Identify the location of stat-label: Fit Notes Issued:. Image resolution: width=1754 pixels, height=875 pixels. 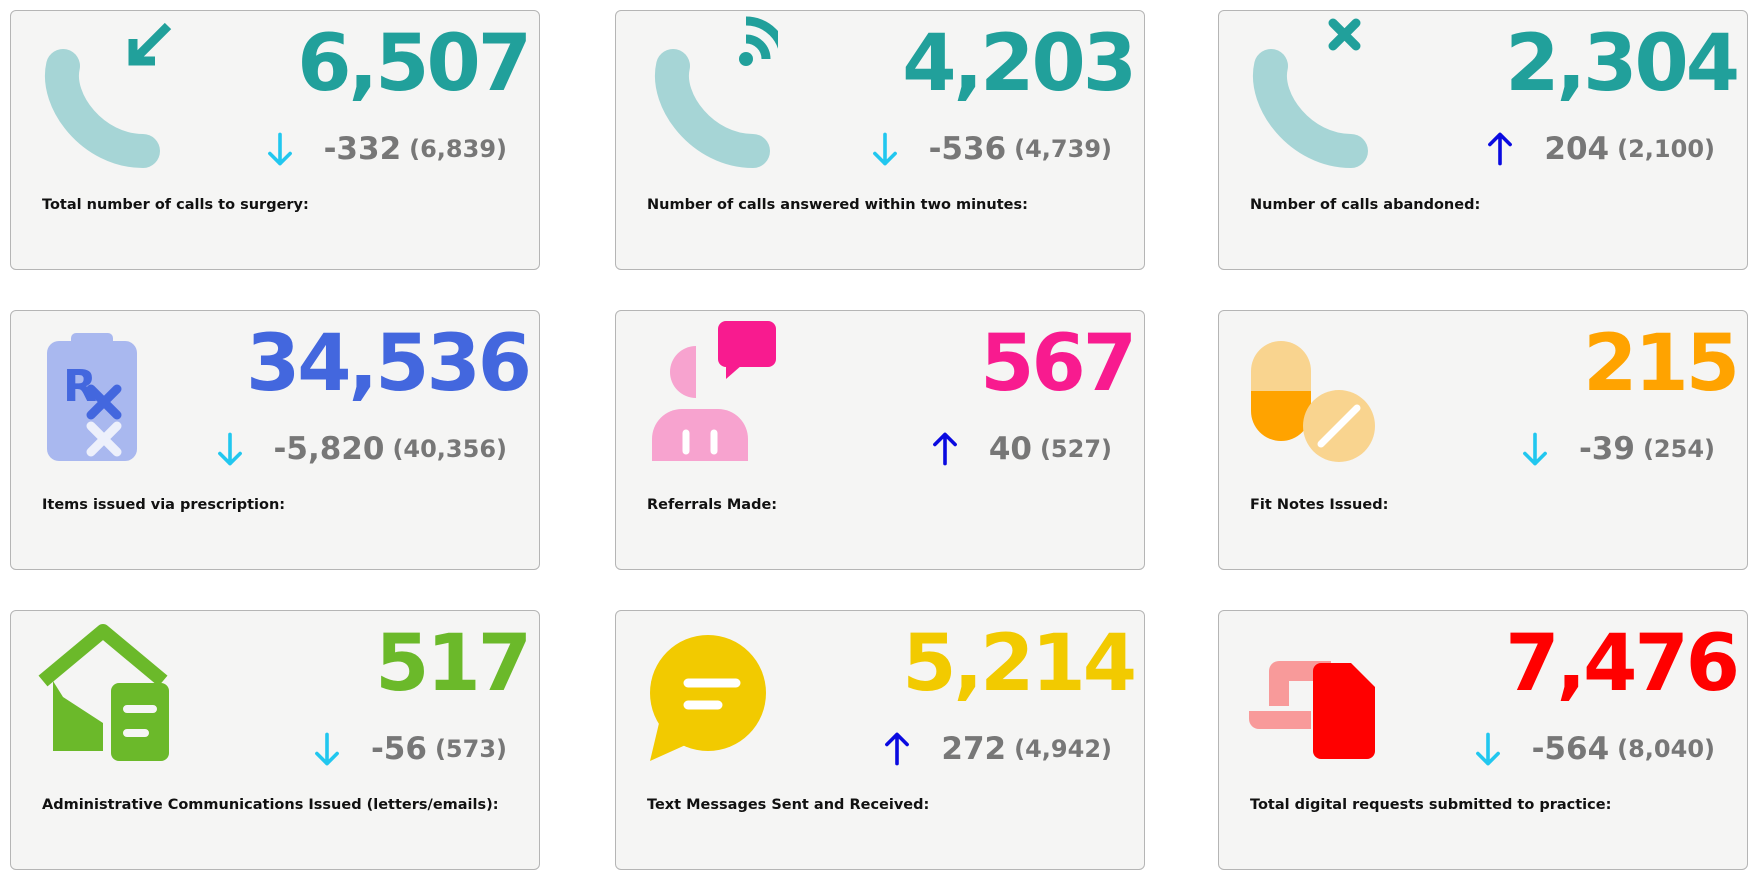
(1319, 505).